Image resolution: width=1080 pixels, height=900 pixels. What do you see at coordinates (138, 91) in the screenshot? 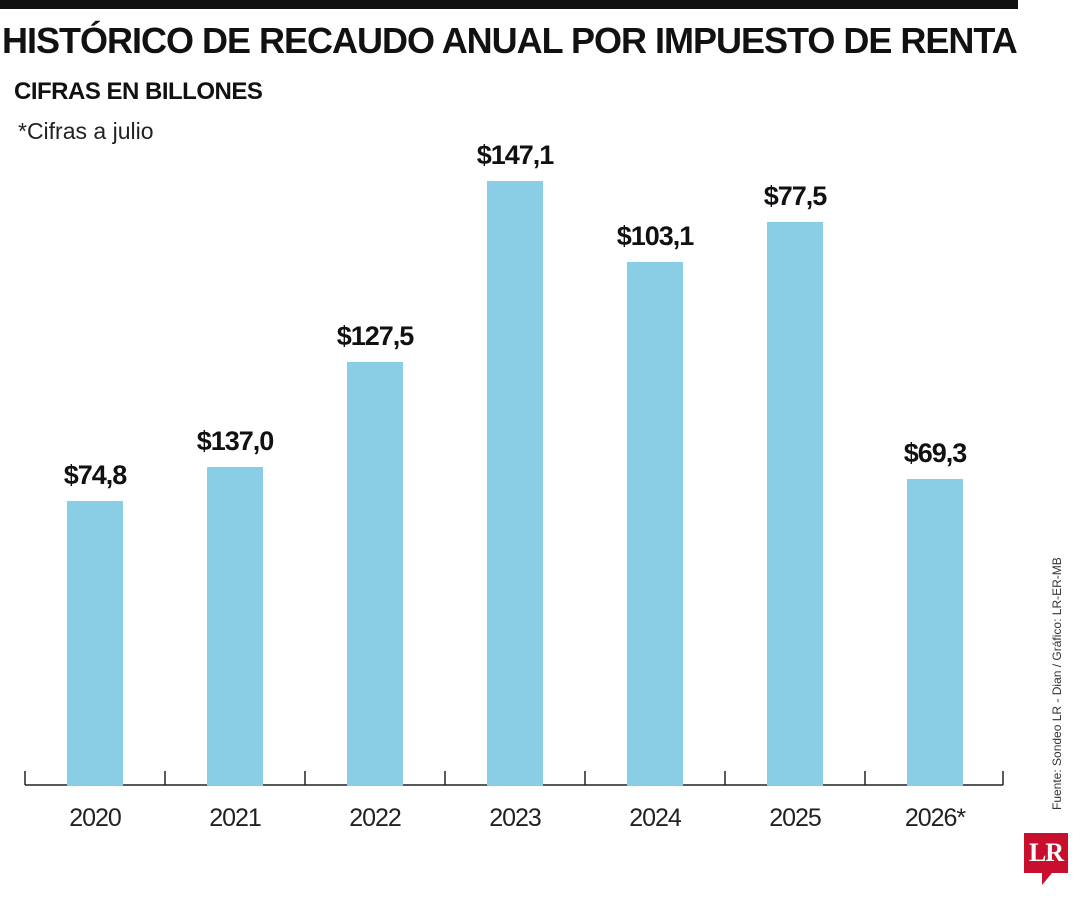
I see `chart-subtitle: CIFRAS EN BILLONES` at bounding box center [138, 91].